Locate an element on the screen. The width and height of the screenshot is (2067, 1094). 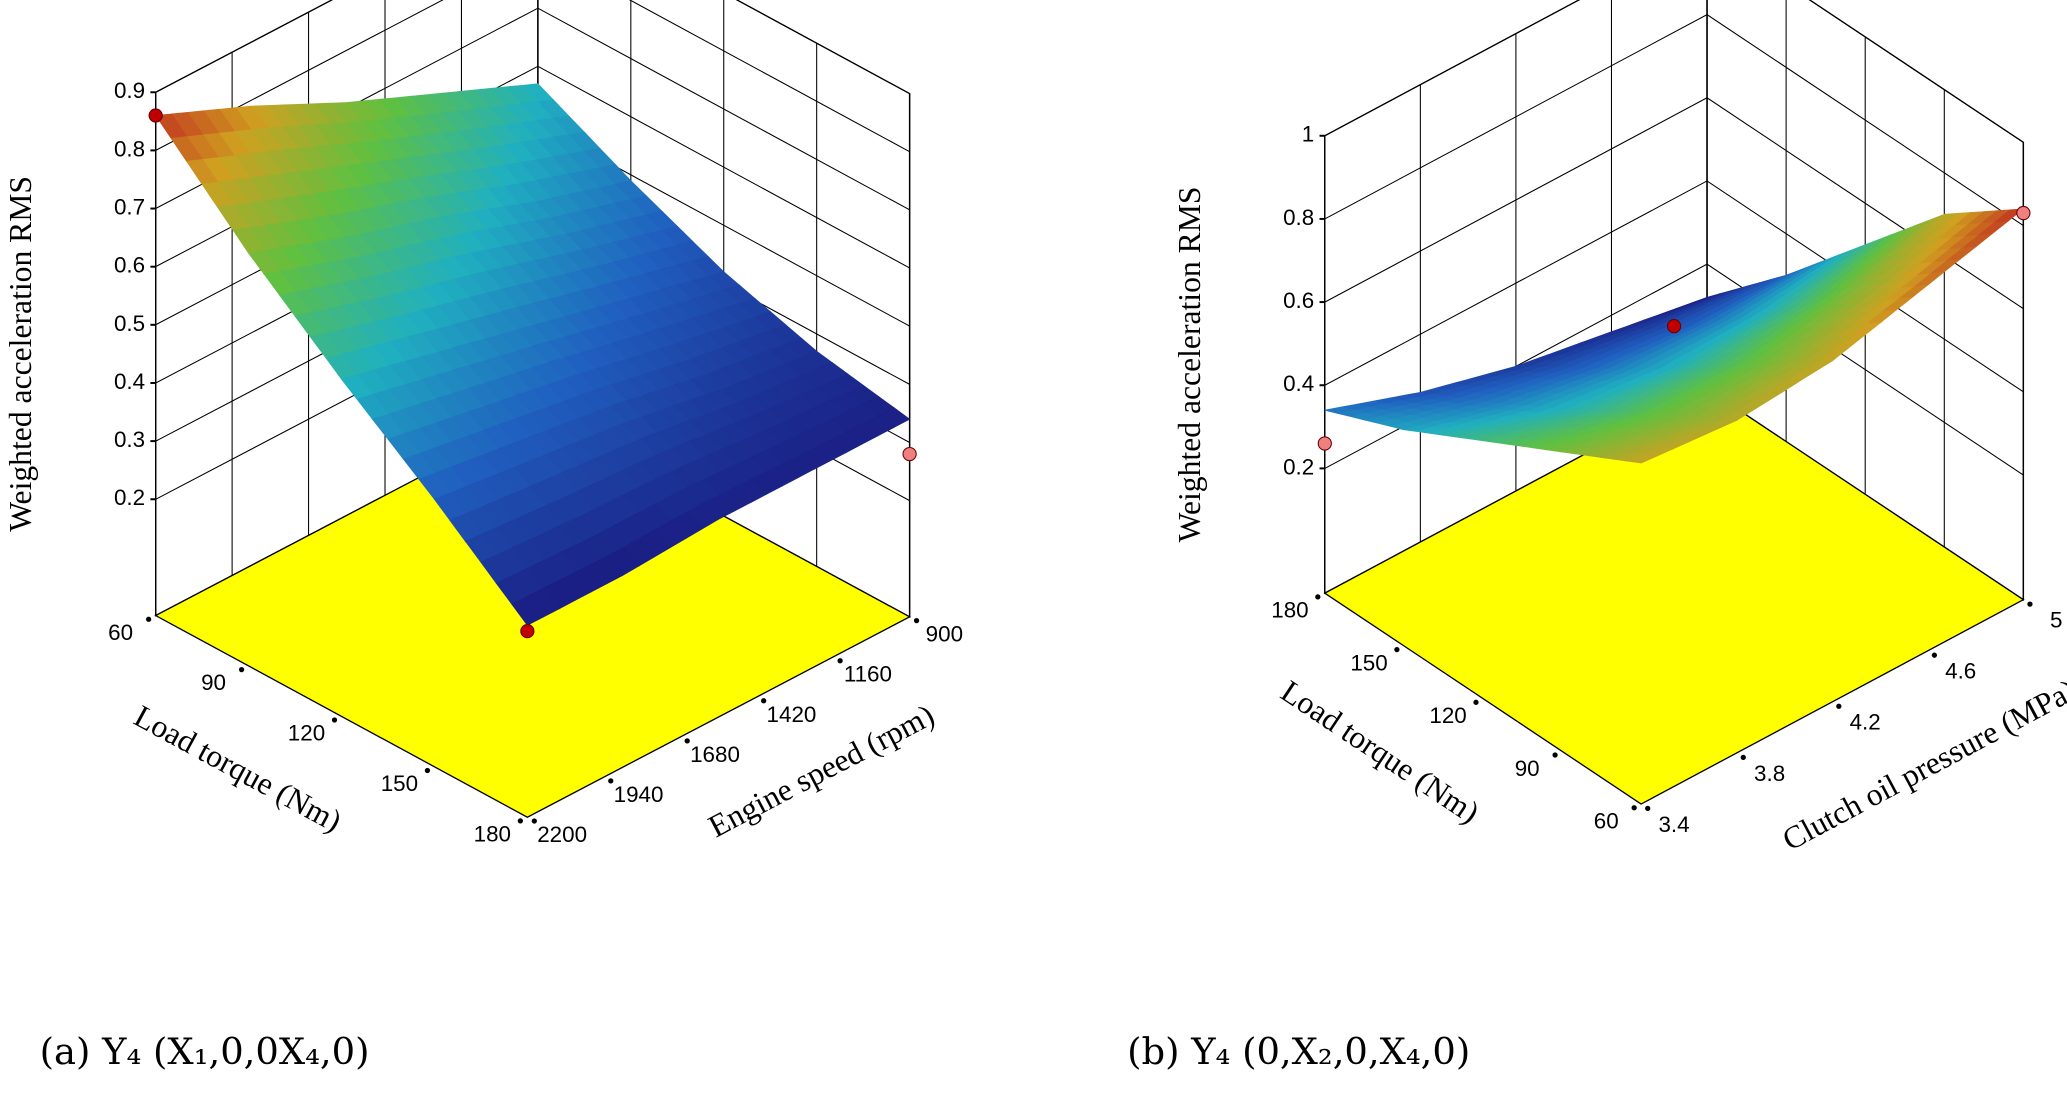
z-tick-label: 0.5 is located at coordinates (129, 323).